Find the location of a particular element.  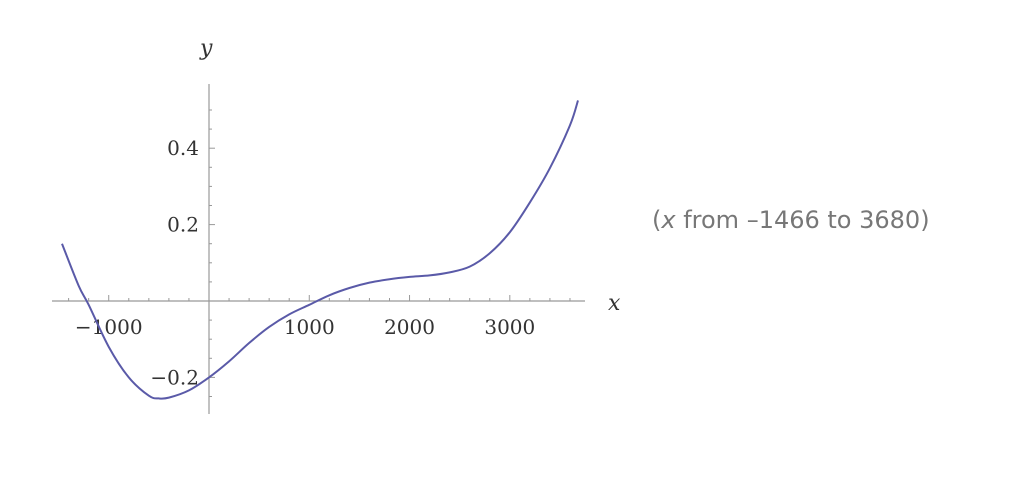

y-tick-label: 0.4 is located at coordinates (183, 148).